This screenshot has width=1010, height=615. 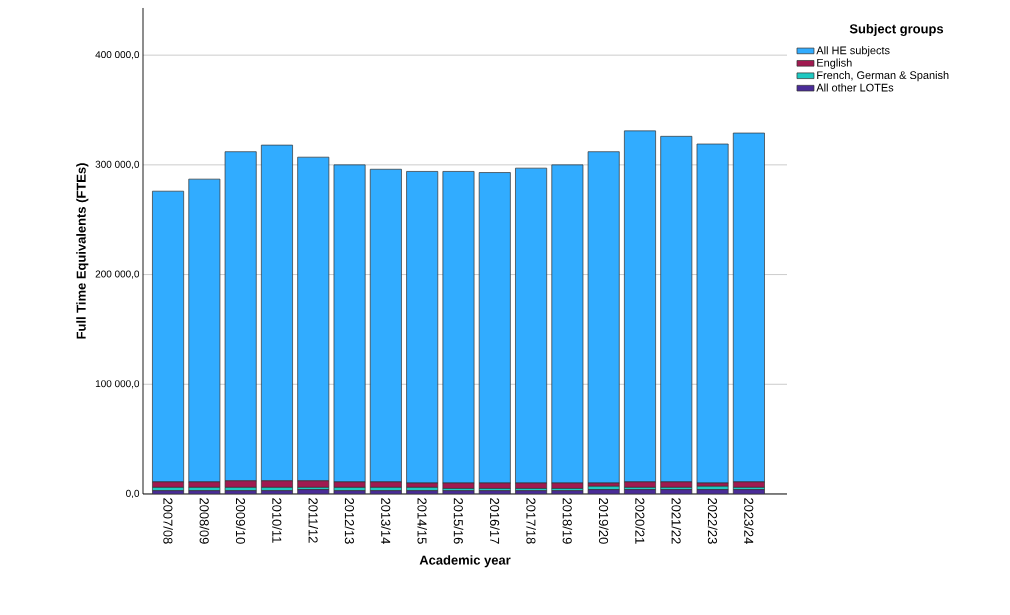 What do you see at coordinates (458, 521) in the screenshot?
I see `x-tick-label: 2015/16` at bounding box center [458, 521].